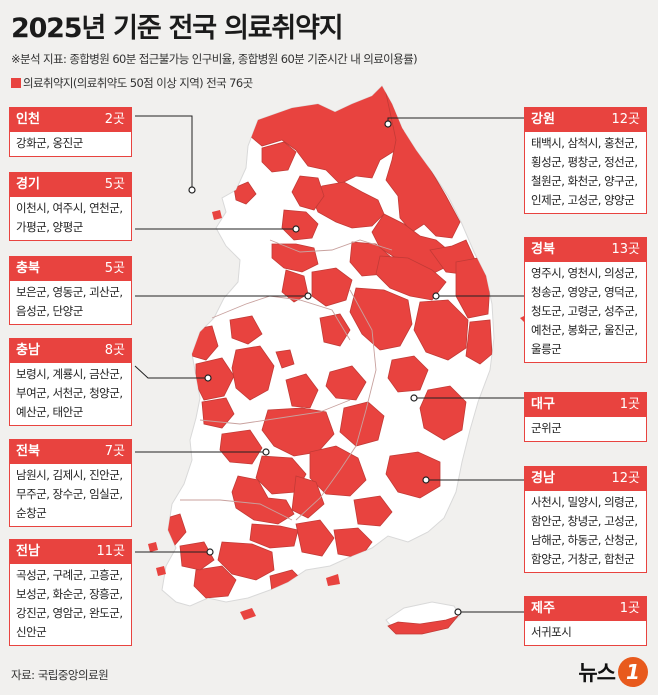 The height and width of the screenshot is (695, 658). I want to click on legend-label: 의료취약지(의료취약도 50점 이상 지역) 전국 76곳, so click(138, 83).